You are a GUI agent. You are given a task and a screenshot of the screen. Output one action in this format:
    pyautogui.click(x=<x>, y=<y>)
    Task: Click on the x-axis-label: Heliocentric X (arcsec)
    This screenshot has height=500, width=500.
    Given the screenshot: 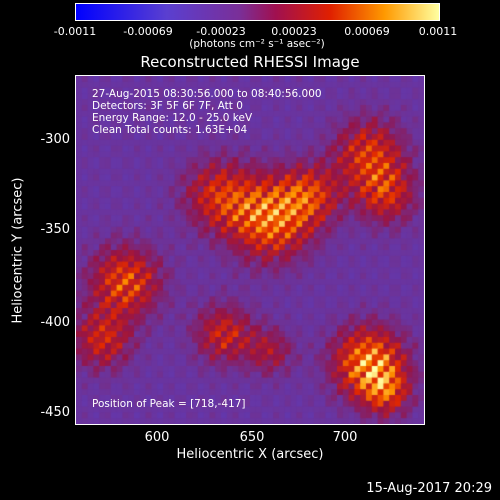 What is the action you would take?
    pyautogui.click(x=250, y=454)
    